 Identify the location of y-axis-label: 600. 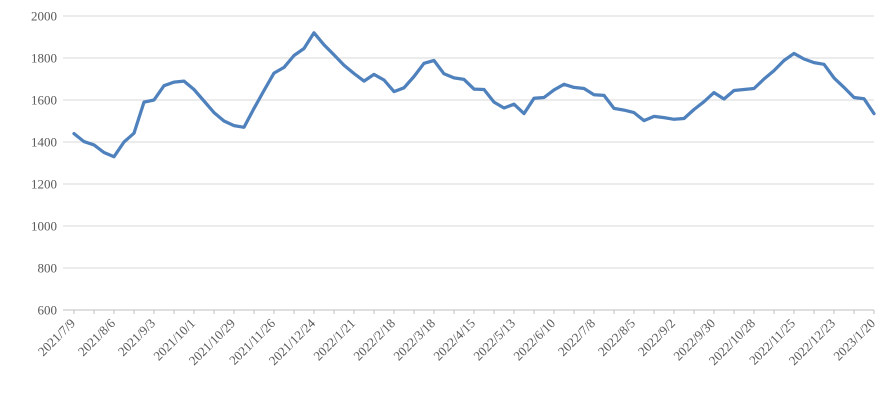
(48, 310).